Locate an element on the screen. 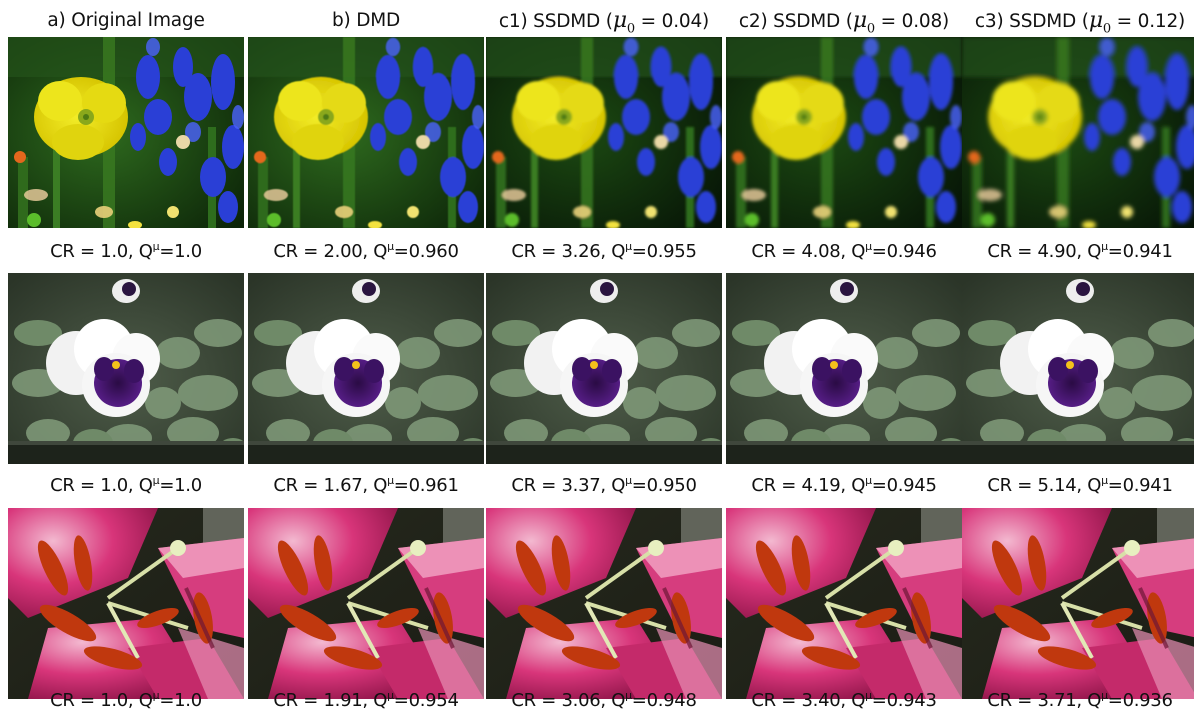 The height and width of the screenshot is (717, 1194). caption-quality: Qμ=0.961 is located at coordinates (416, 485).